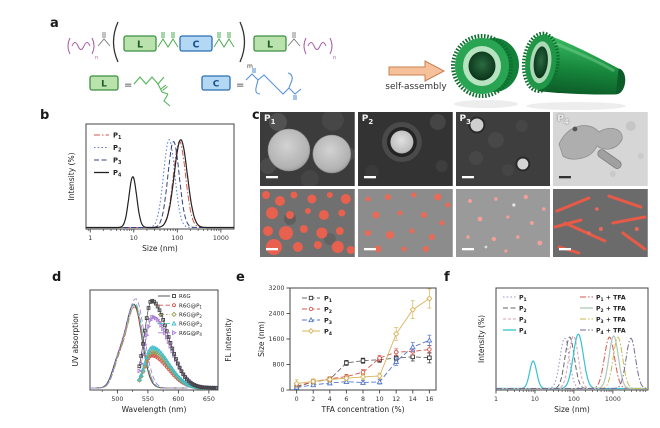 The image size is (660, 428). Describe the element at coordinates (190, 325) in the screenshot. I see `svg-text: R6G@P3` at that location.